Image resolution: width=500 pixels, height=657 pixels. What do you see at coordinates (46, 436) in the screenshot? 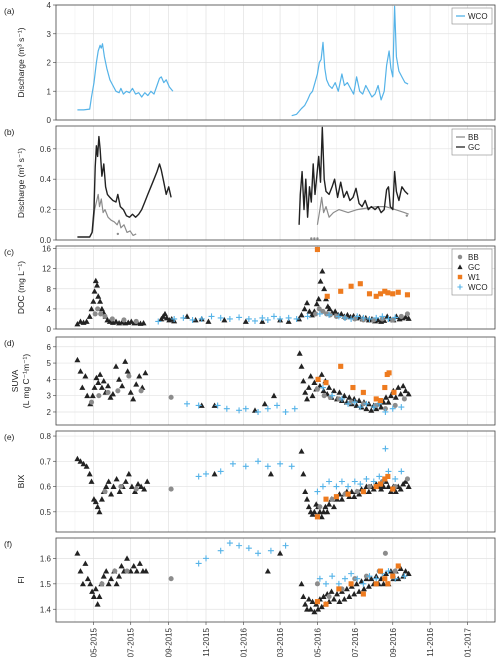
I see `y-tick-label: 0.8` at bounding box center [46, 436].